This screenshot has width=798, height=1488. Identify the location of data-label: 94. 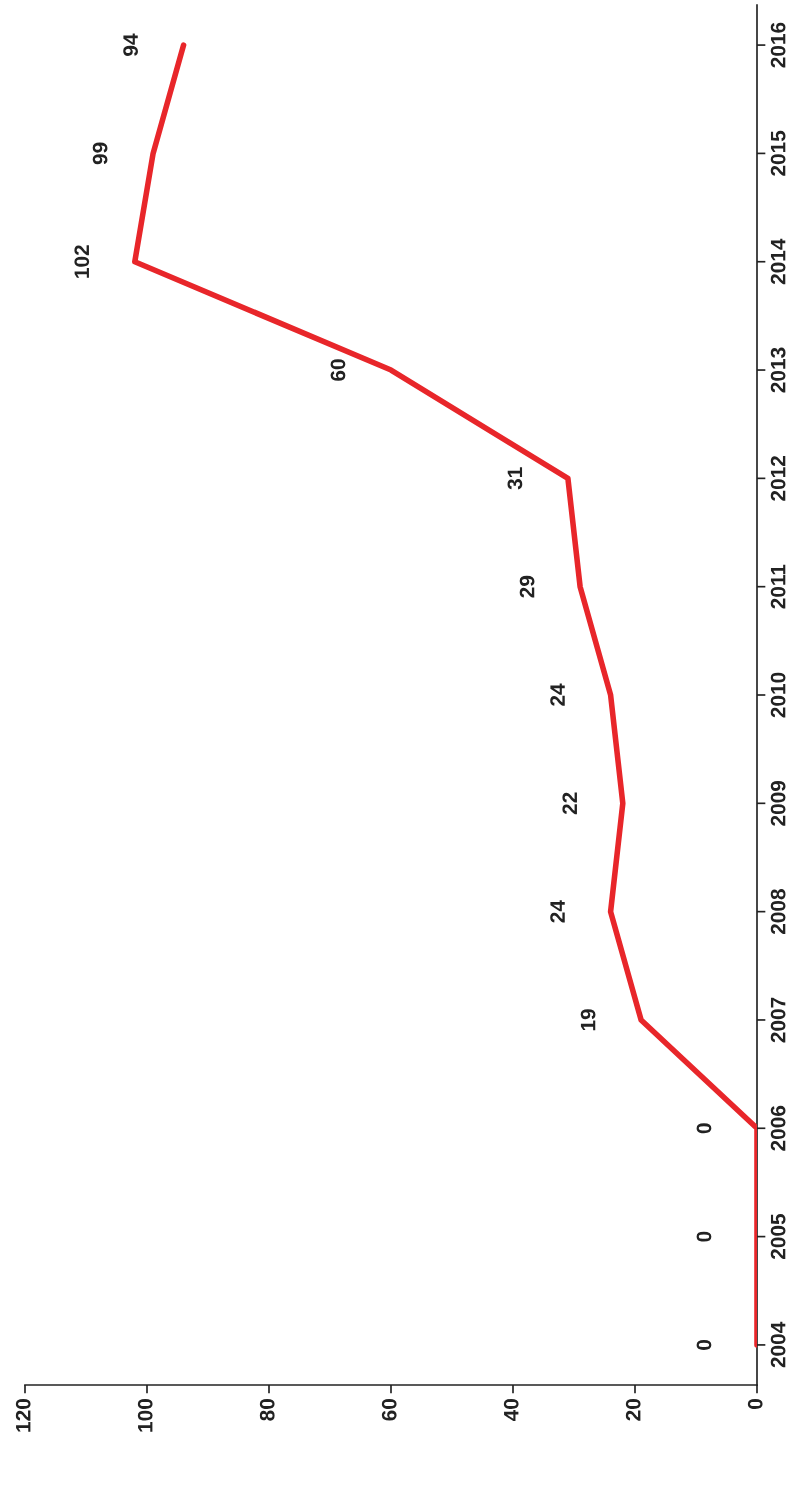
(130, 44).